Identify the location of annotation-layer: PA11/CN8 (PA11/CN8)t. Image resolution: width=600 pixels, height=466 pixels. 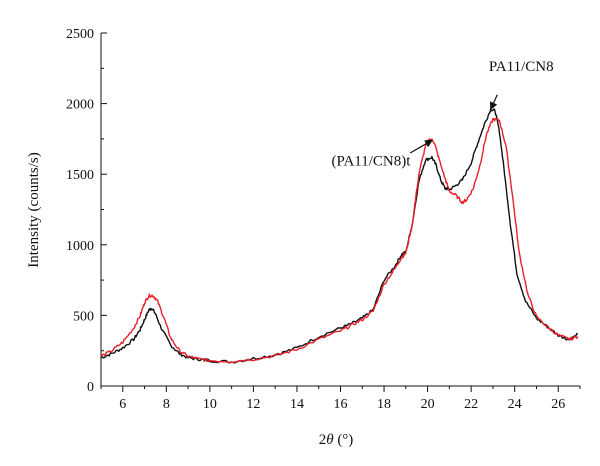
(443, 114).